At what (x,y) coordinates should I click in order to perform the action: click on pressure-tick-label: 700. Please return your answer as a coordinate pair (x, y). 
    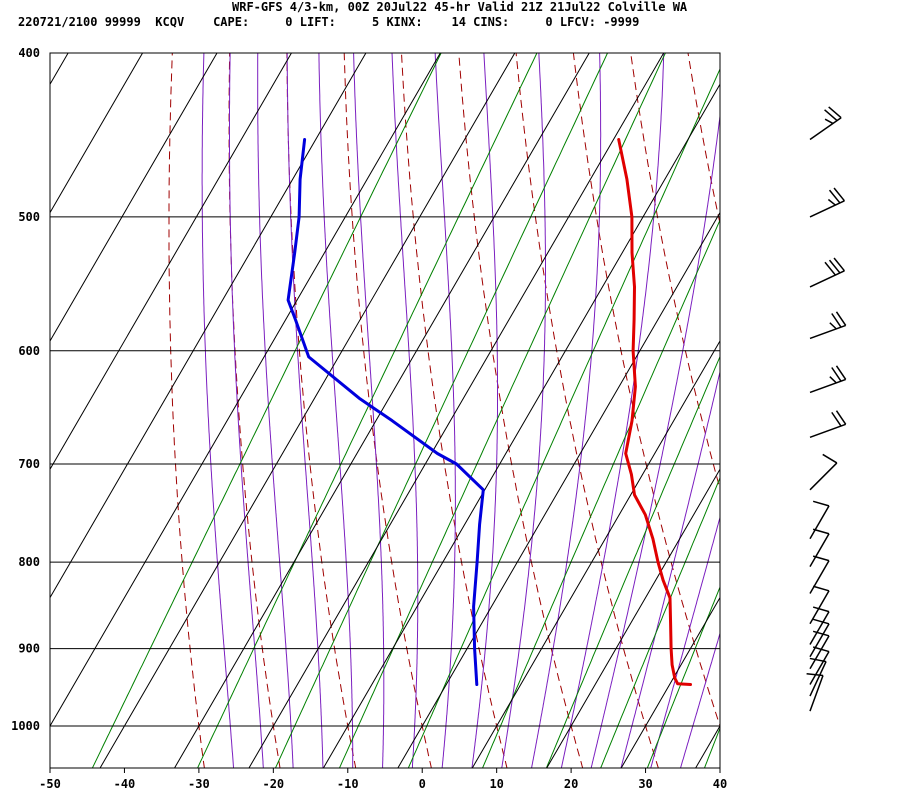
    Looking at the image, I should click on (29, 464).